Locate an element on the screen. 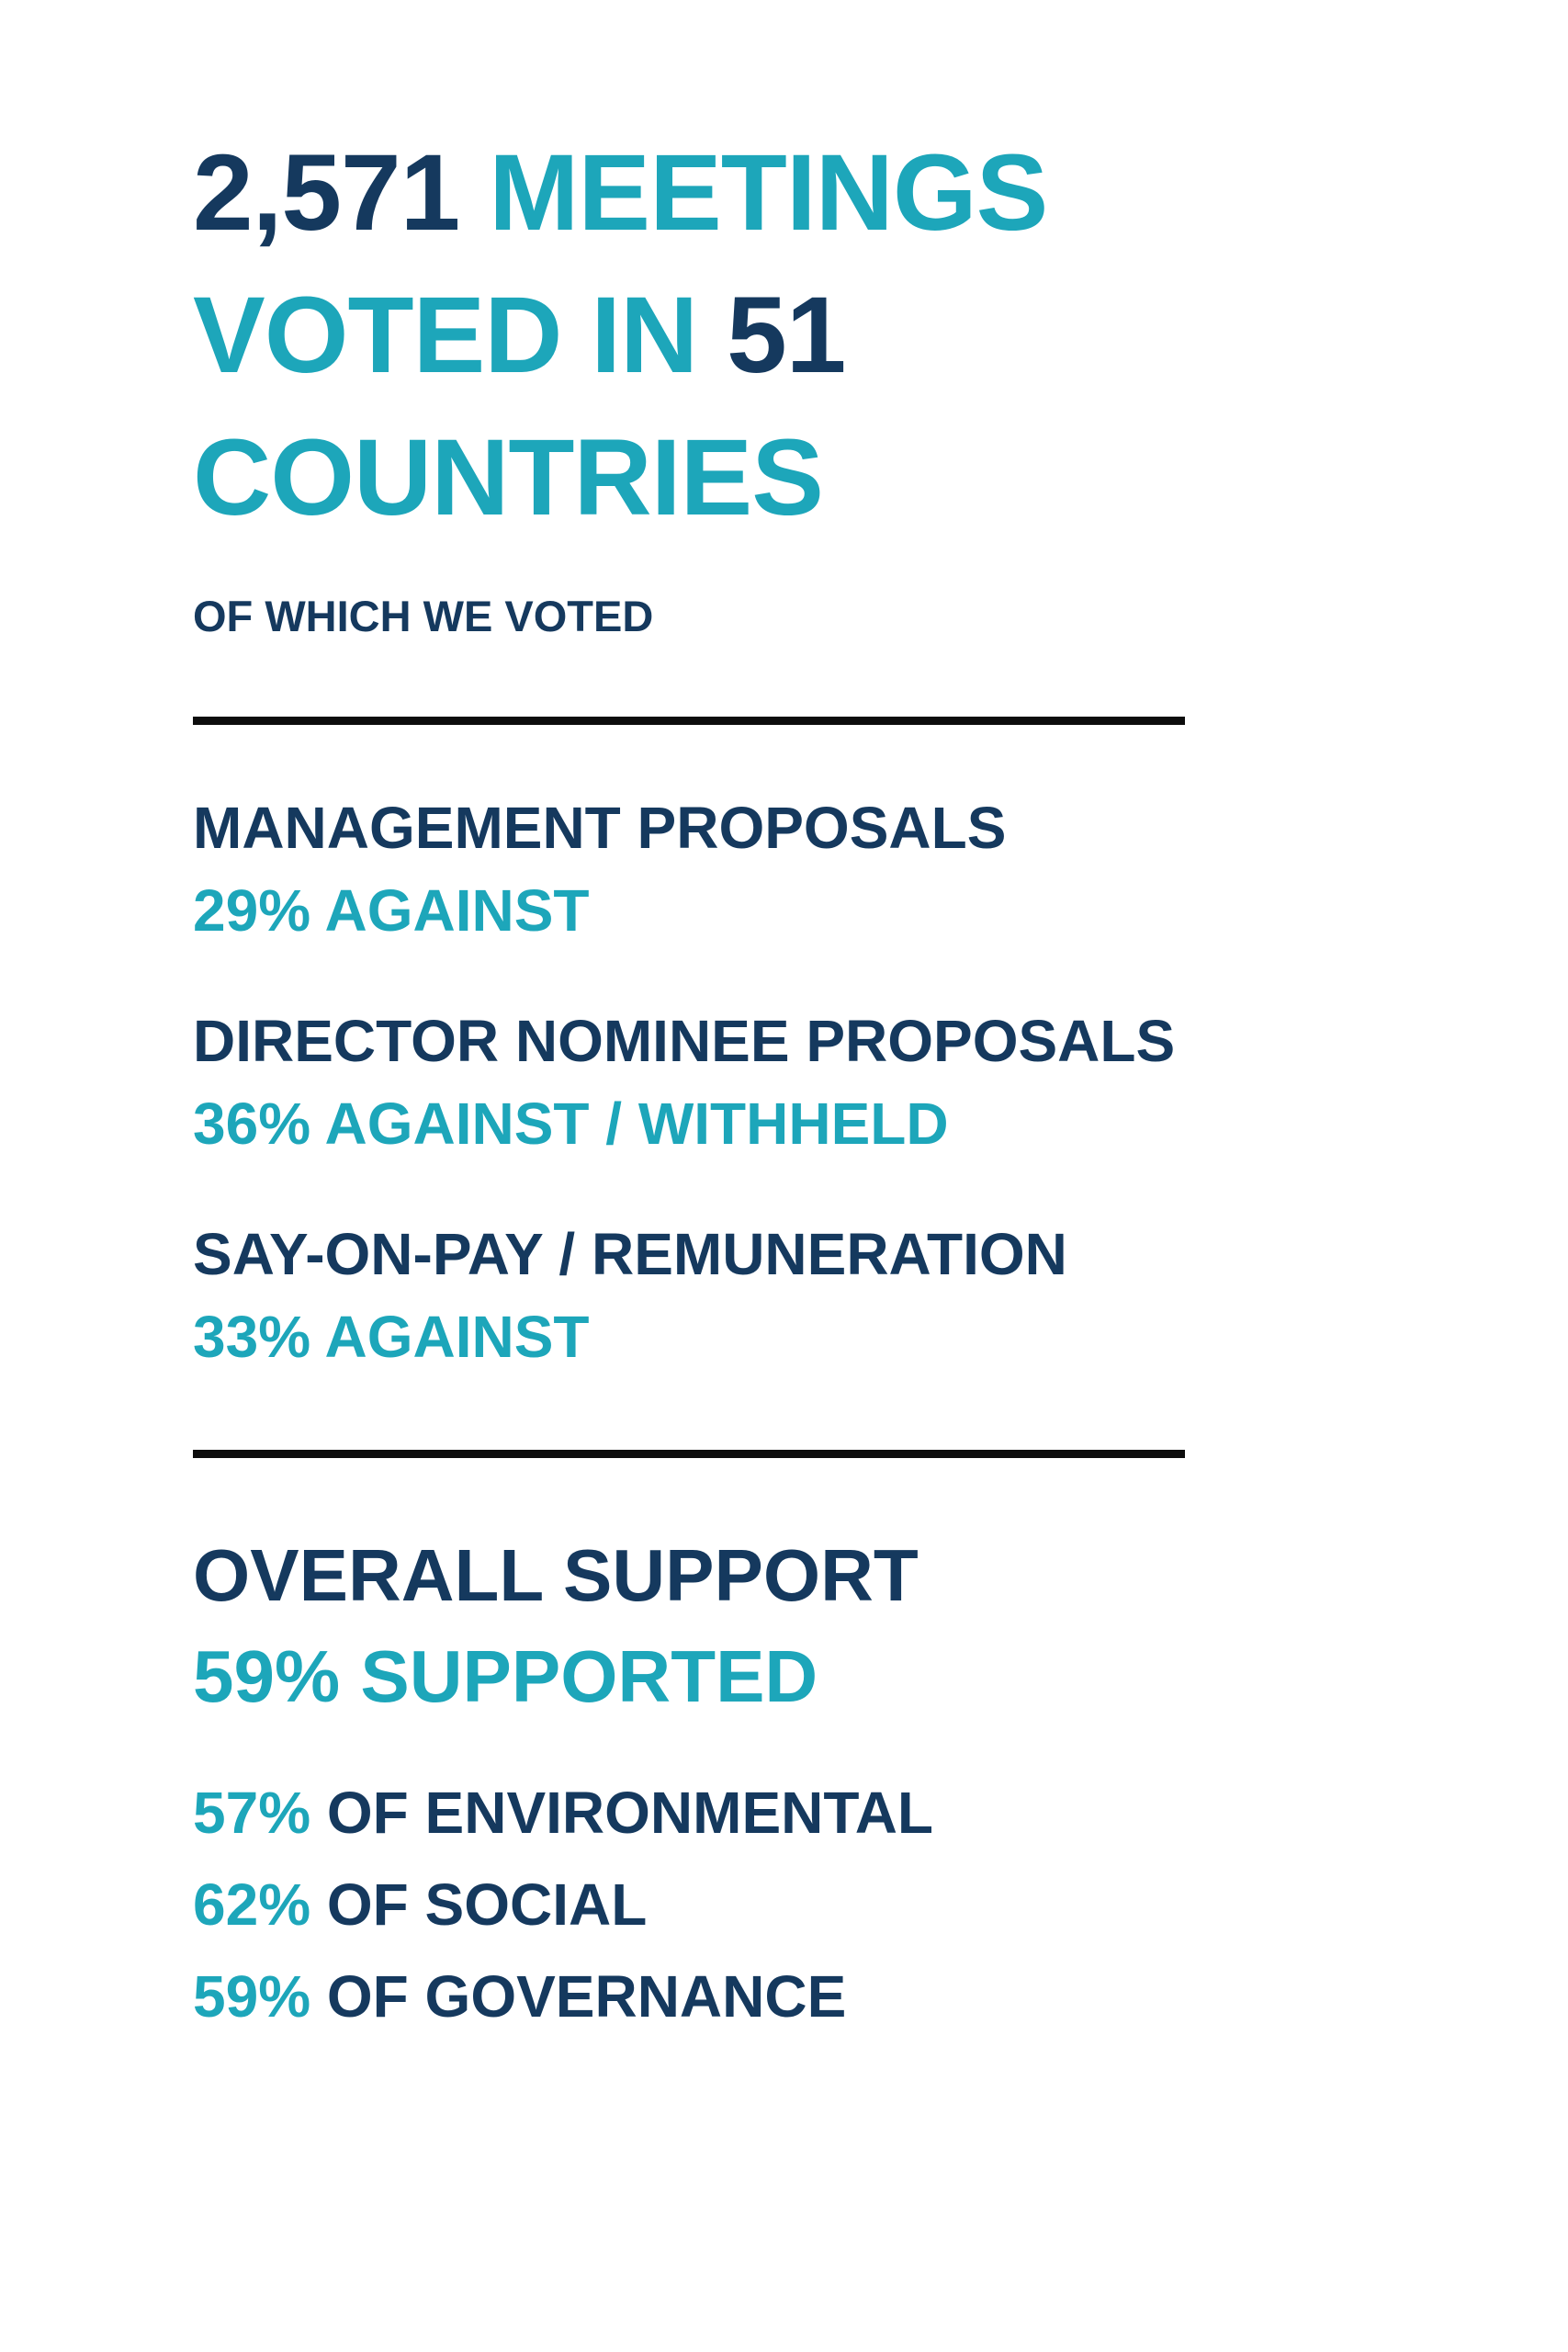 The height and width of the screenshot is (2352, 1568). overall-support-value: 59% SUPPORTED is located at coordinates (506, 1676).